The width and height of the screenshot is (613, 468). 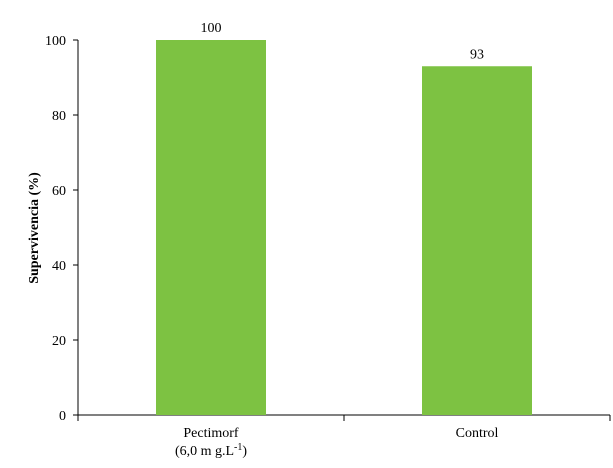 I want to click on data-label: 100, so click(x=211, y=28).